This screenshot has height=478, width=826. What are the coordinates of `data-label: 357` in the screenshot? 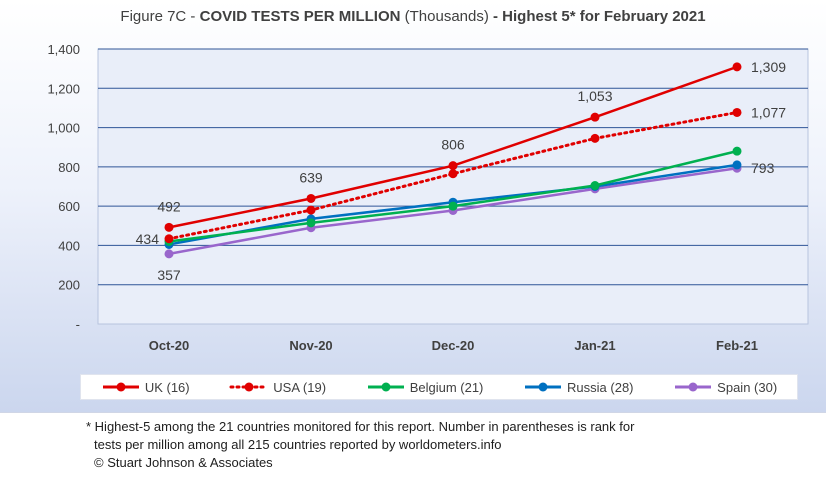 It's located at (169, 275).